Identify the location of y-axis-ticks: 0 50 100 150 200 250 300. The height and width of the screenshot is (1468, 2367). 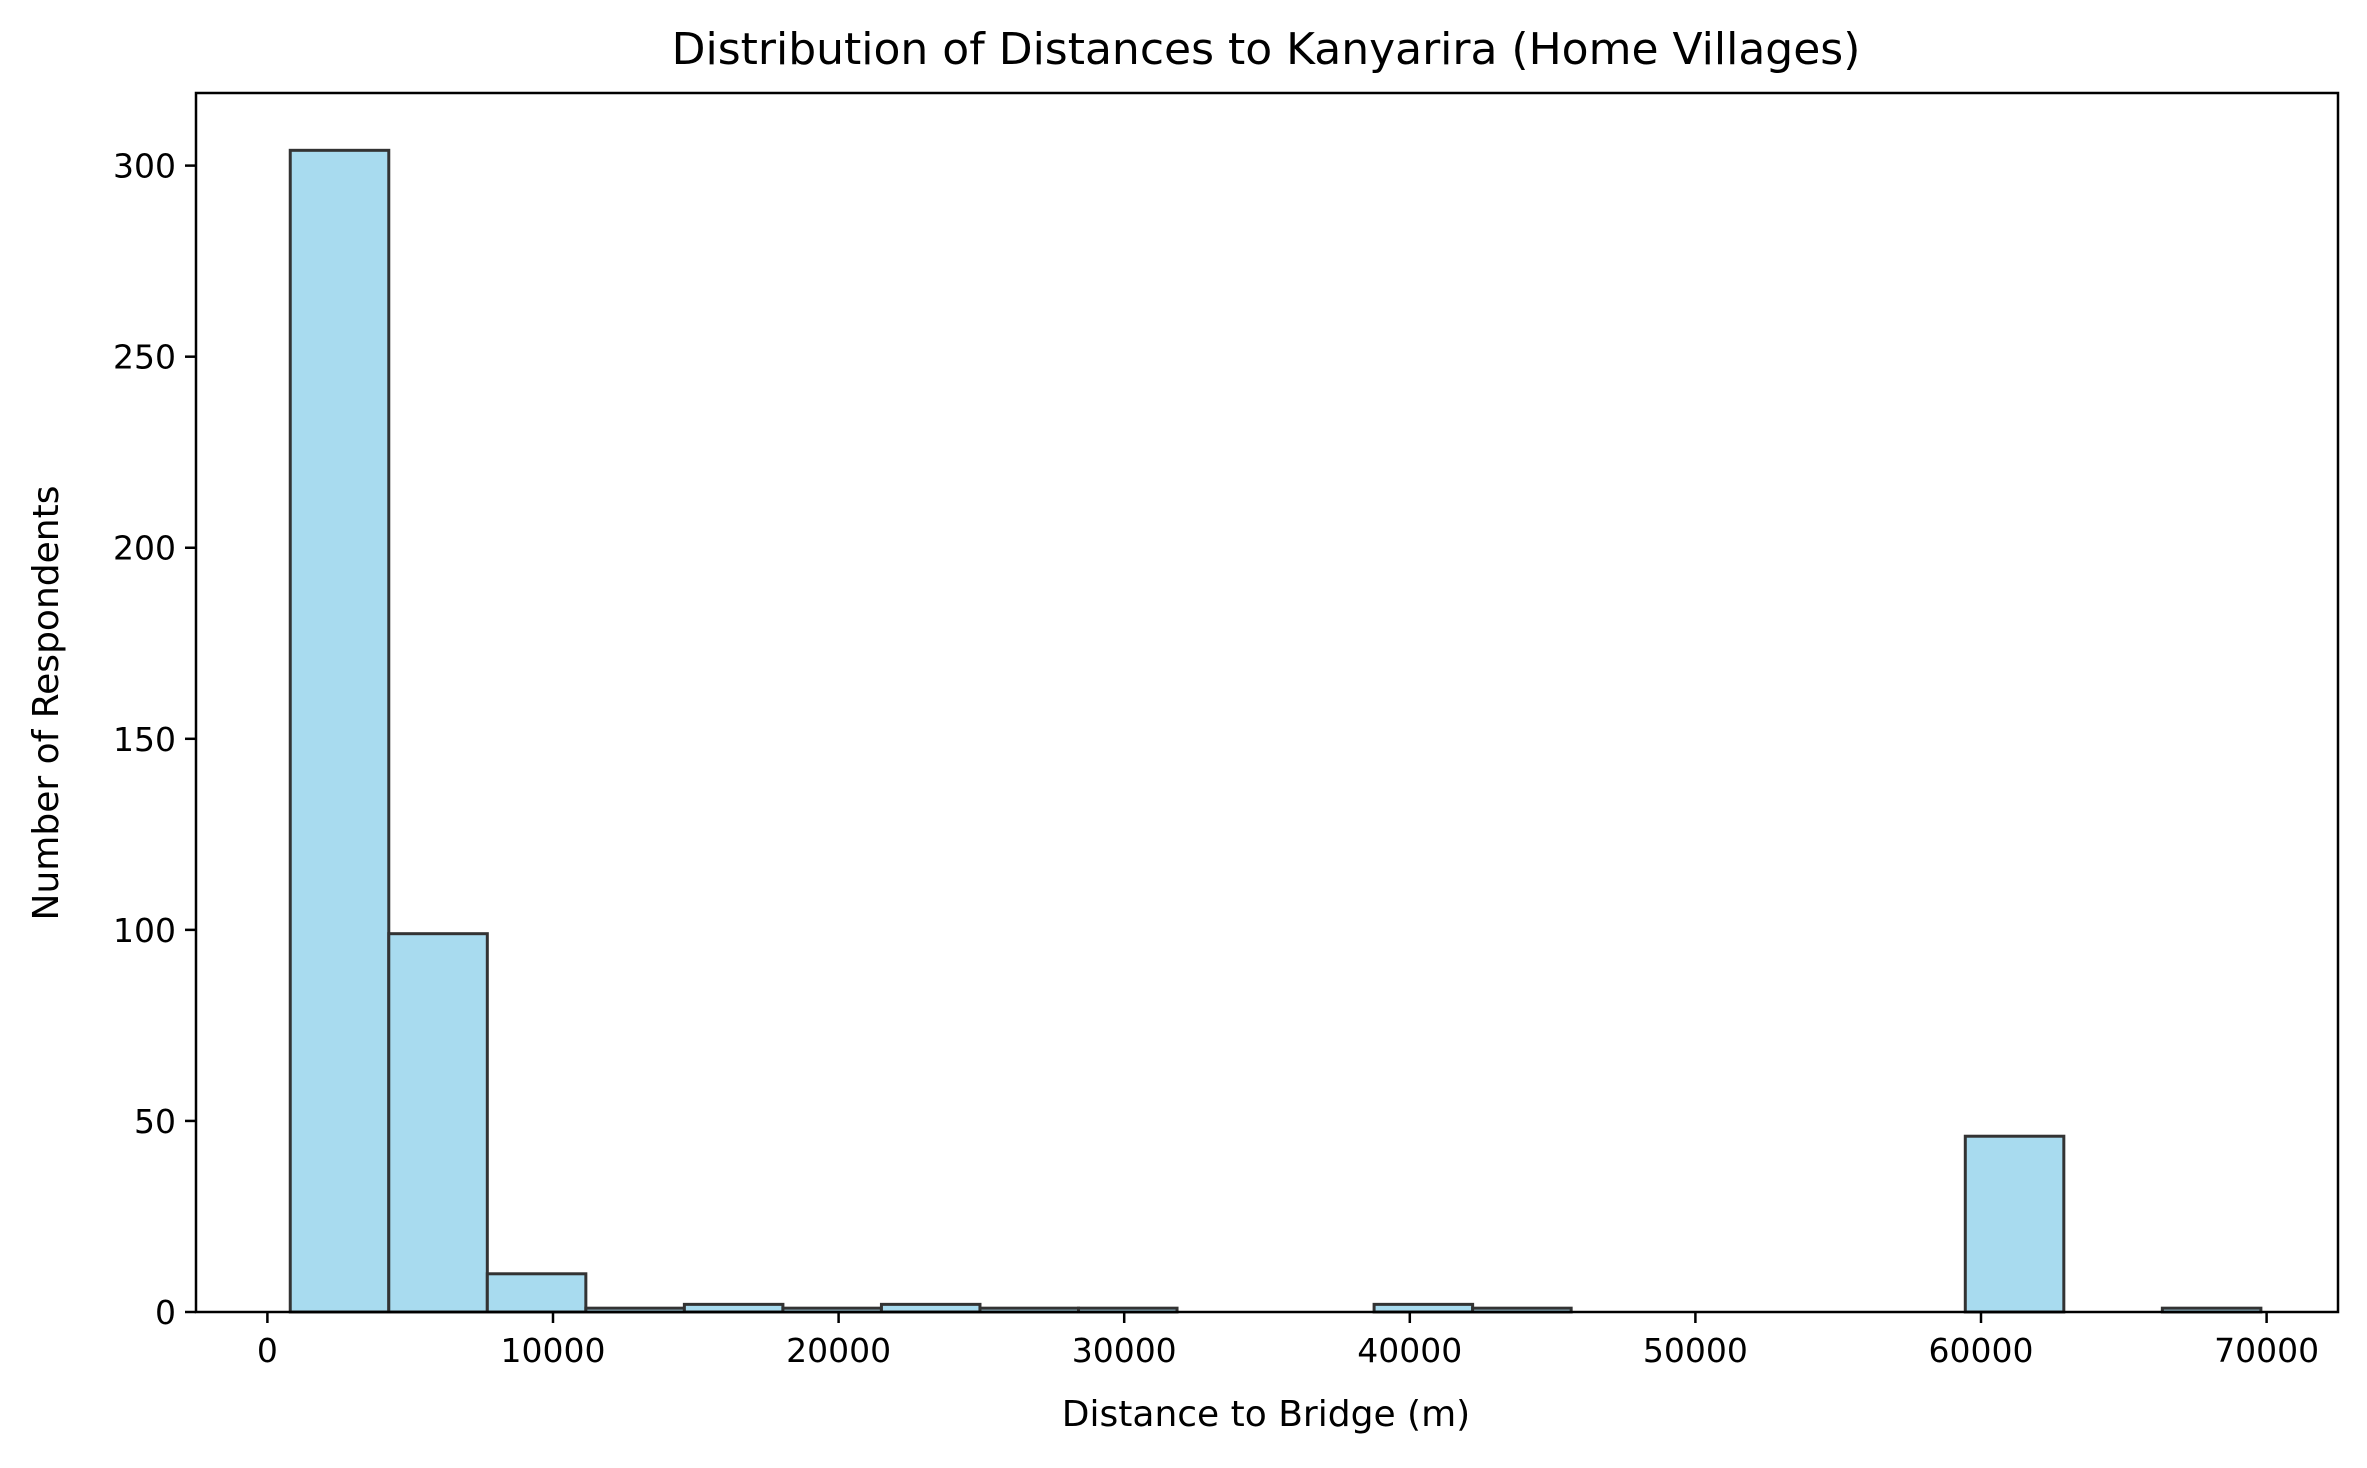
(154, 739).